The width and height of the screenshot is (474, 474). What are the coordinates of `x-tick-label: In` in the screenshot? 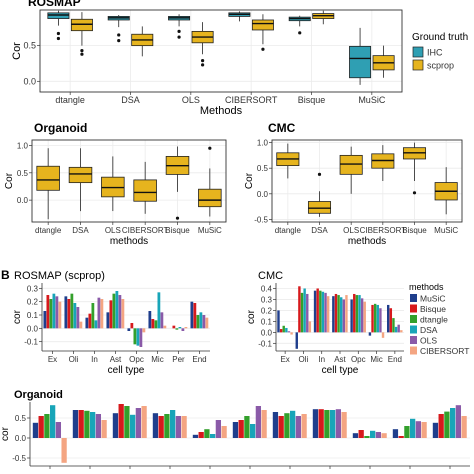 It's located at (321, 359).